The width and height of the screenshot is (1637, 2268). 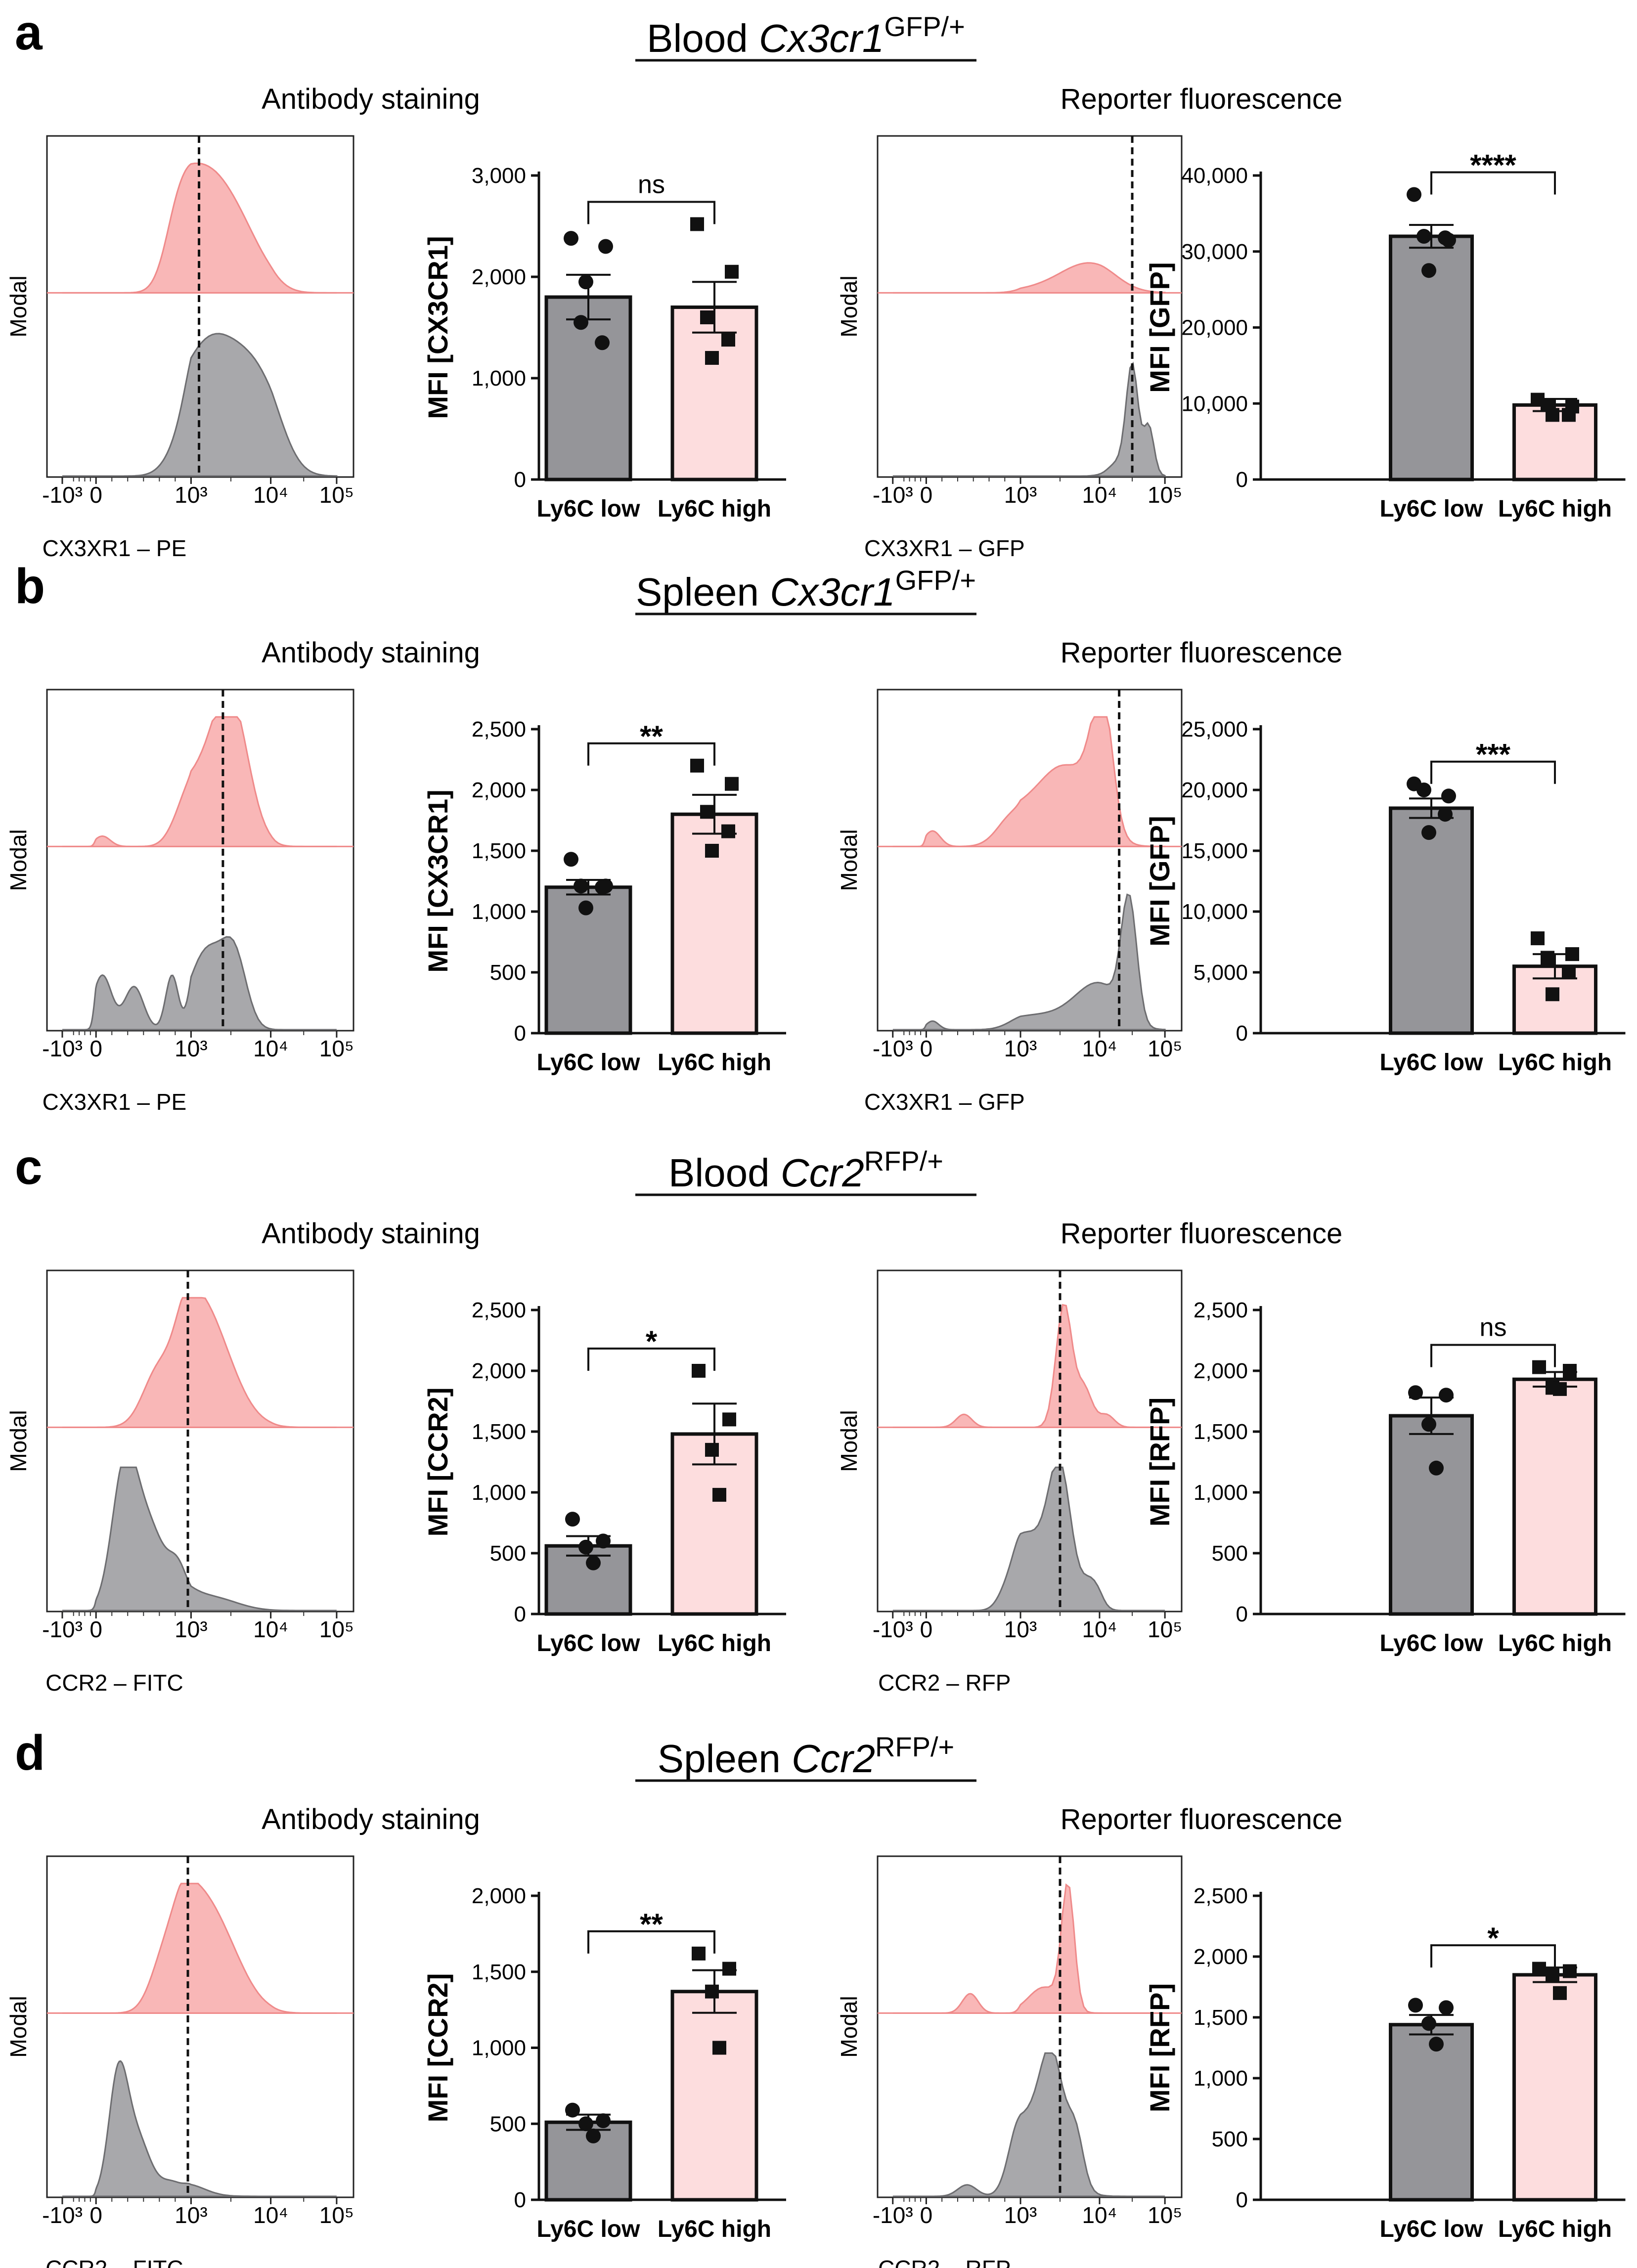 What do you see at coordinates (725, 1759) in the screenshot?
I see `title-prefix: Spleen` at bounding box center [725, 1759].